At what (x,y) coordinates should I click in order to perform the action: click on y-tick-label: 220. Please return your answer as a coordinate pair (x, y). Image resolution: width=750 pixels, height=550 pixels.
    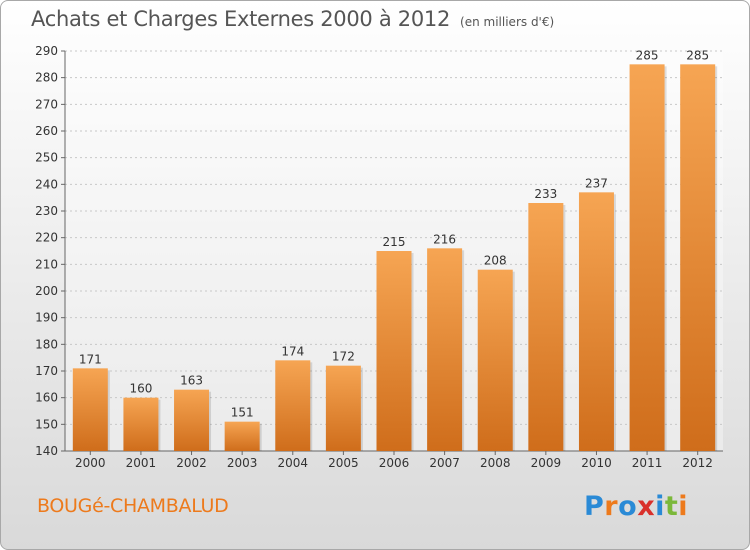
    Looking at the image, I should click on (46, 238).